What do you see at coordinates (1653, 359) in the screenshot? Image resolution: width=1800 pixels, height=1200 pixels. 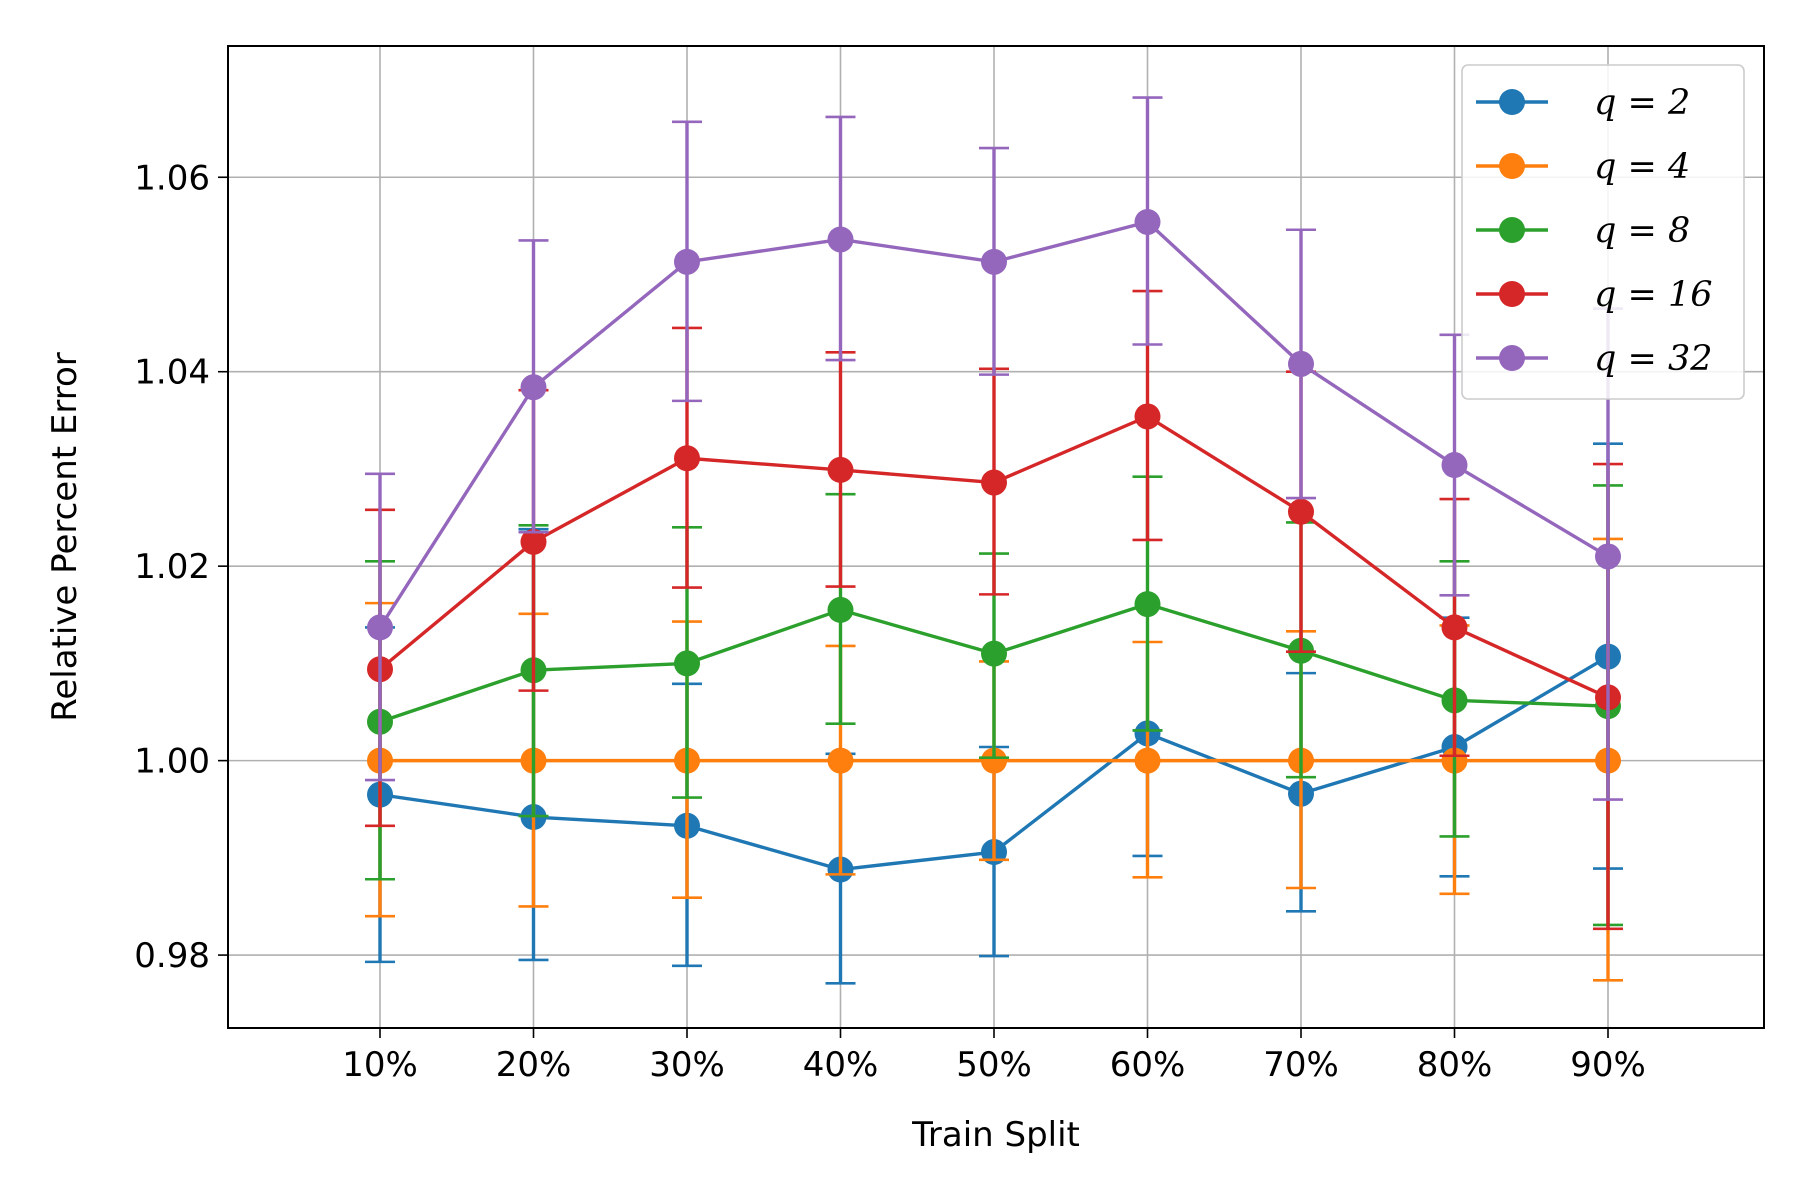 I see `legend-label: q = 32` at bounding box center [1653, 359].